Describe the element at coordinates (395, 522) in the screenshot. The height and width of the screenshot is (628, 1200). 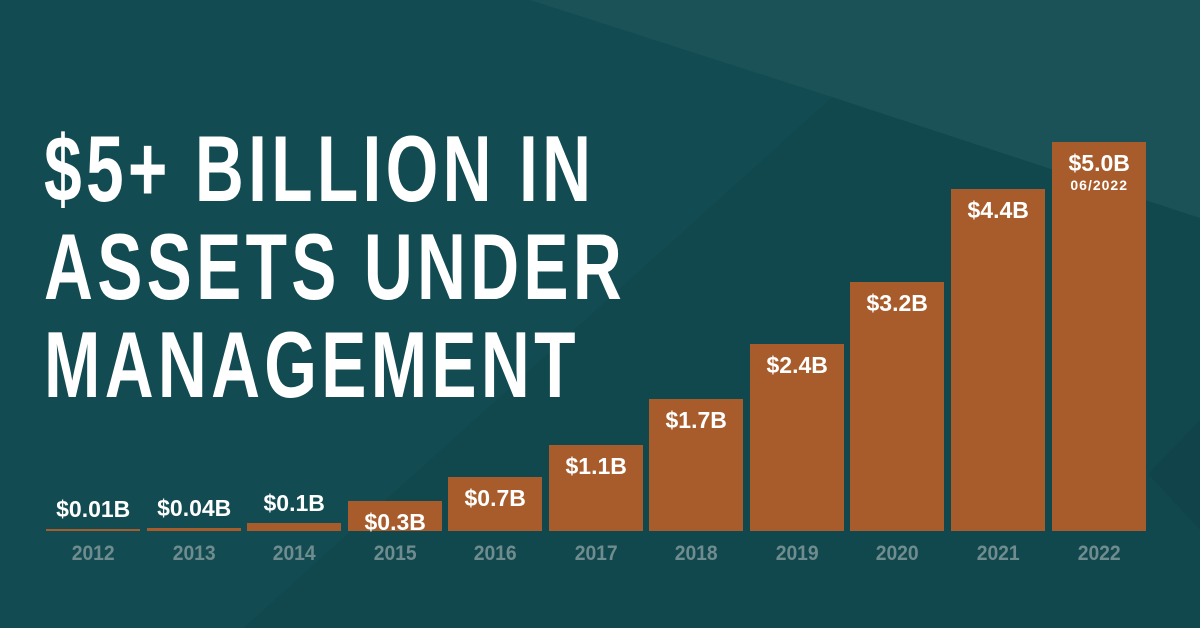
I see `bar-value-label: $0.3B` at that location.